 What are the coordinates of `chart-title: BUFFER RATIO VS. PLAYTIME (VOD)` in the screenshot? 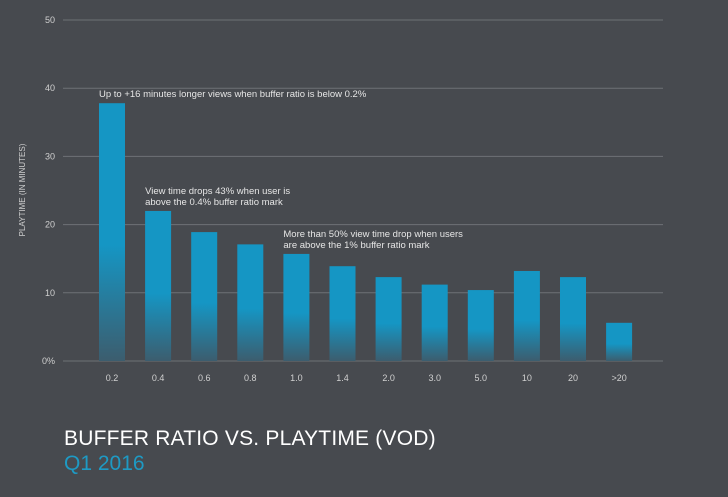 It's located at (250, 438).